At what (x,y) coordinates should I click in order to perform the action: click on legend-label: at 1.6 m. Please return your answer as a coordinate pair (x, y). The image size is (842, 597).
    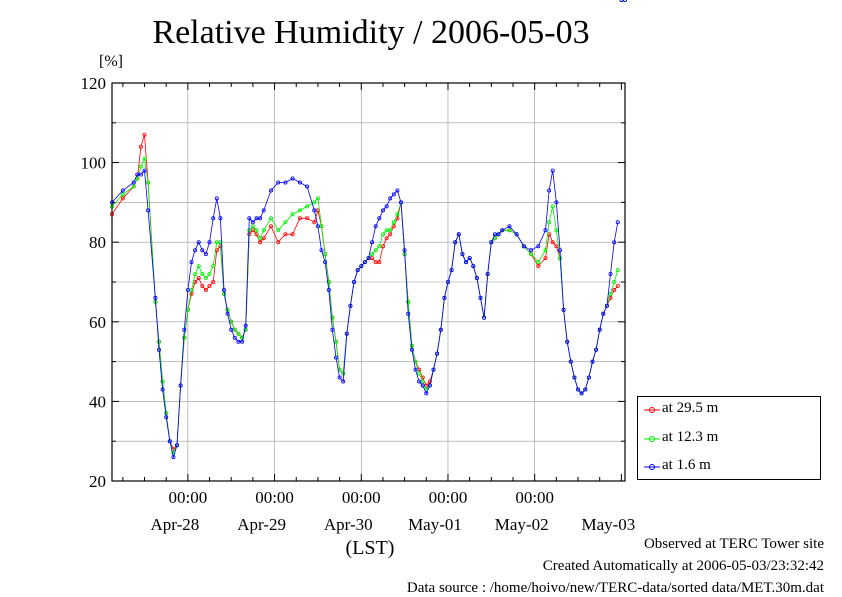
    Looking at the image, I should click on (686, 465).